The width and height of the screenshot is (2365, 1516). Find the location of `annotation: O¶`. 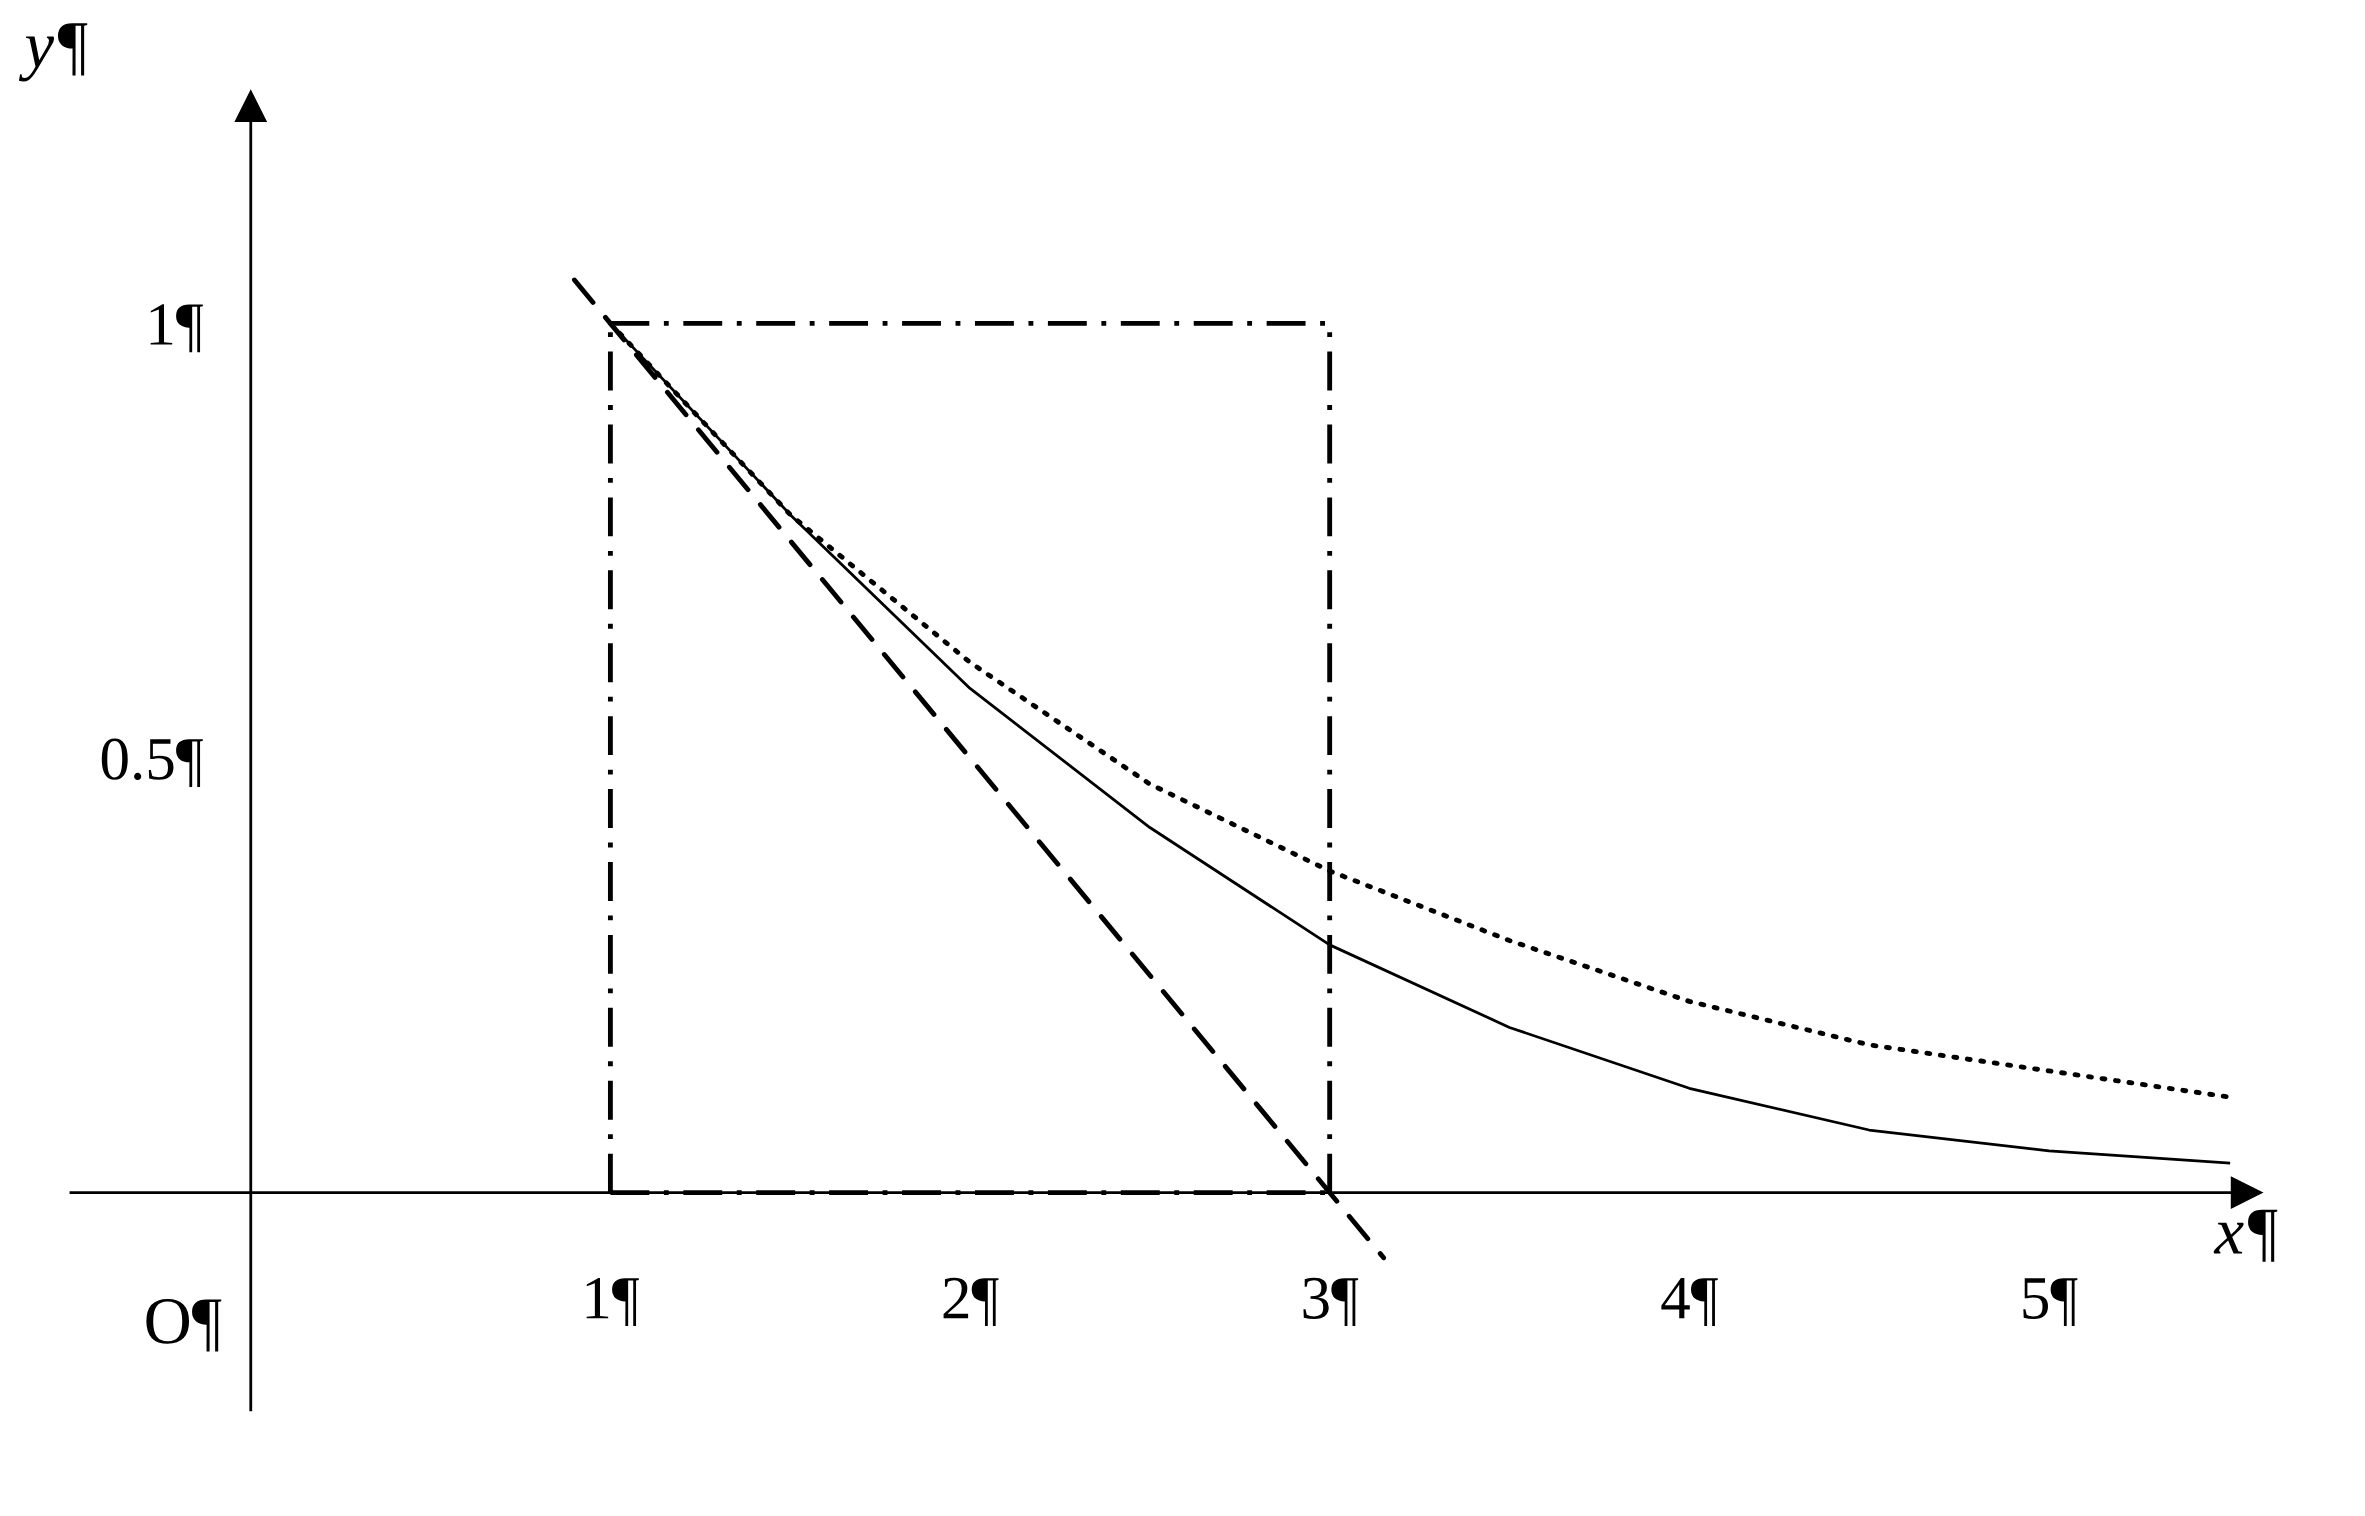

annotation: O¶ is located at coordinates (184, 1325).